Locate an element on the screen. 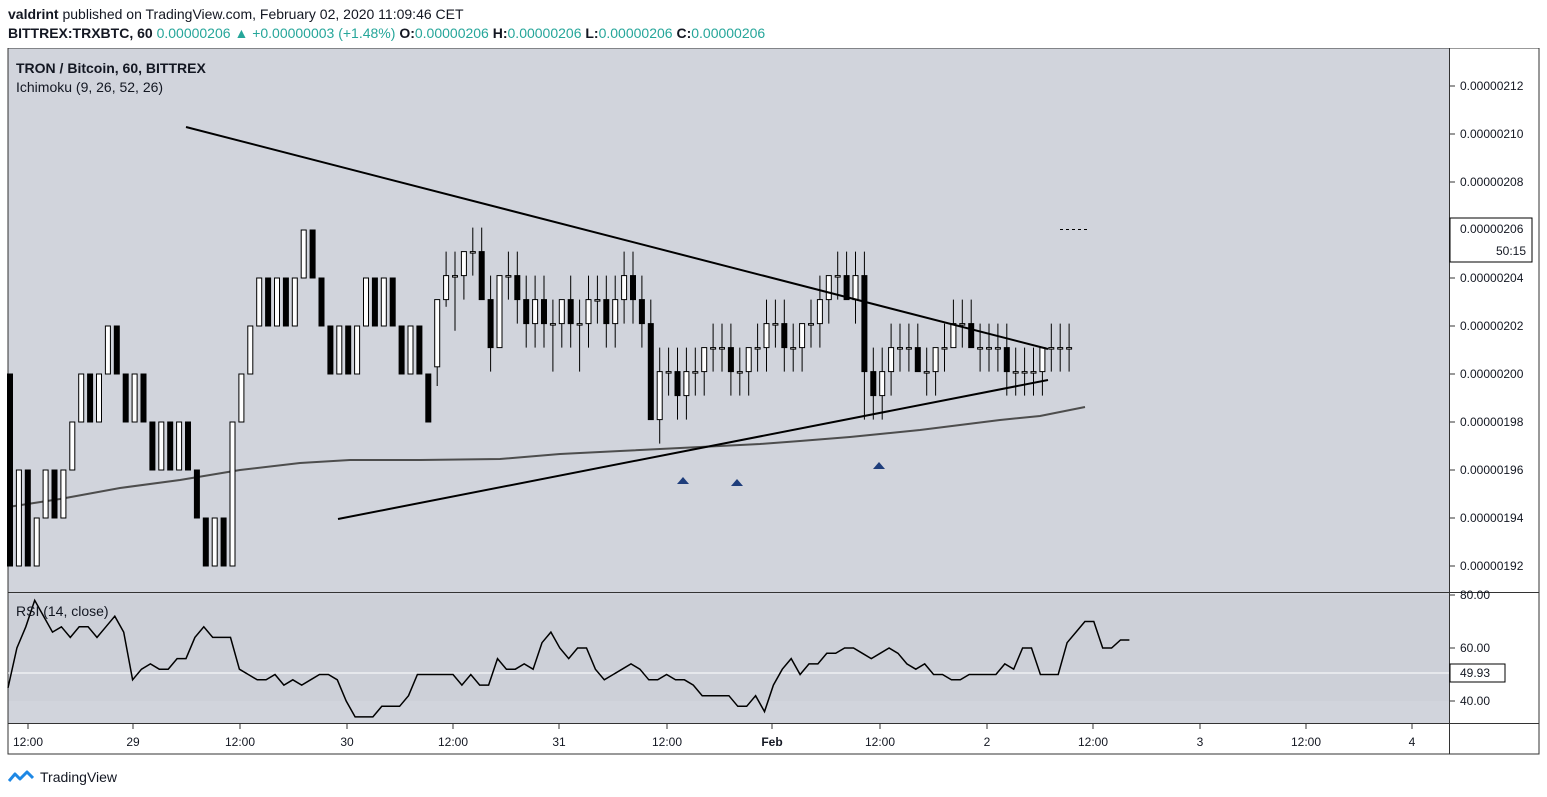 Image resolution: width=1547 pixels, height=797 pixels. ichimoku-baseline is located at coordinates (546, 457).